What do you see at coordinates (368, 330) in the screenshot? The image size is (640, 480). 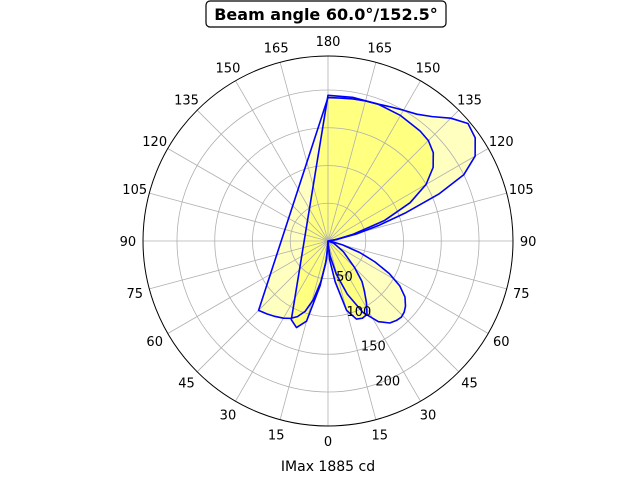 I see `radial-tick-labels: 50 100 150 200` at bounding box center [368, 330].